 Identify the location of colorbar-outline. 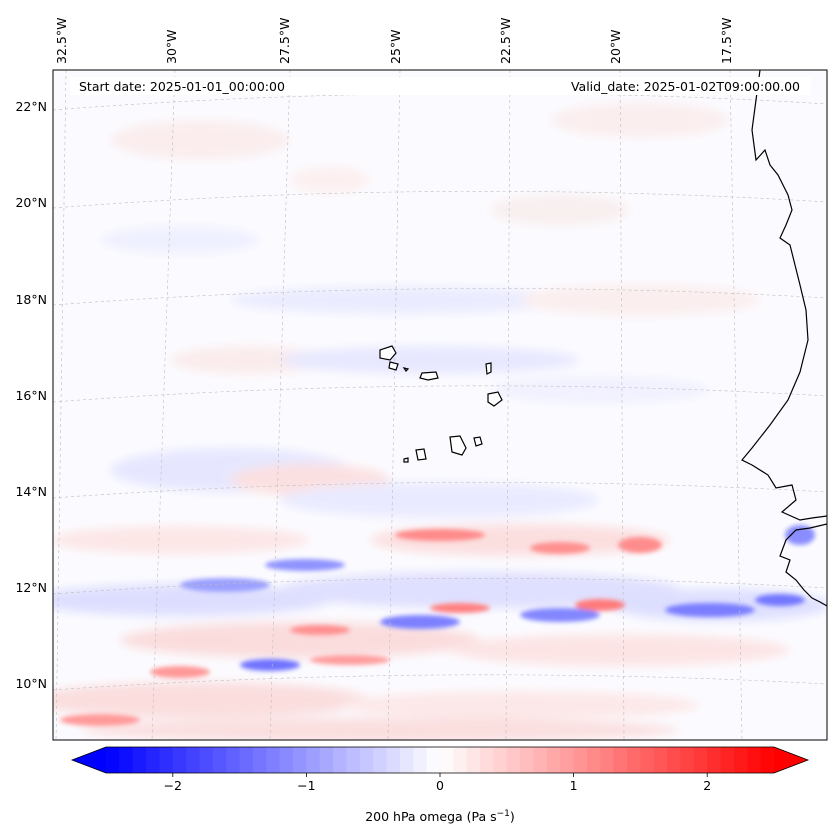
(440, 760).